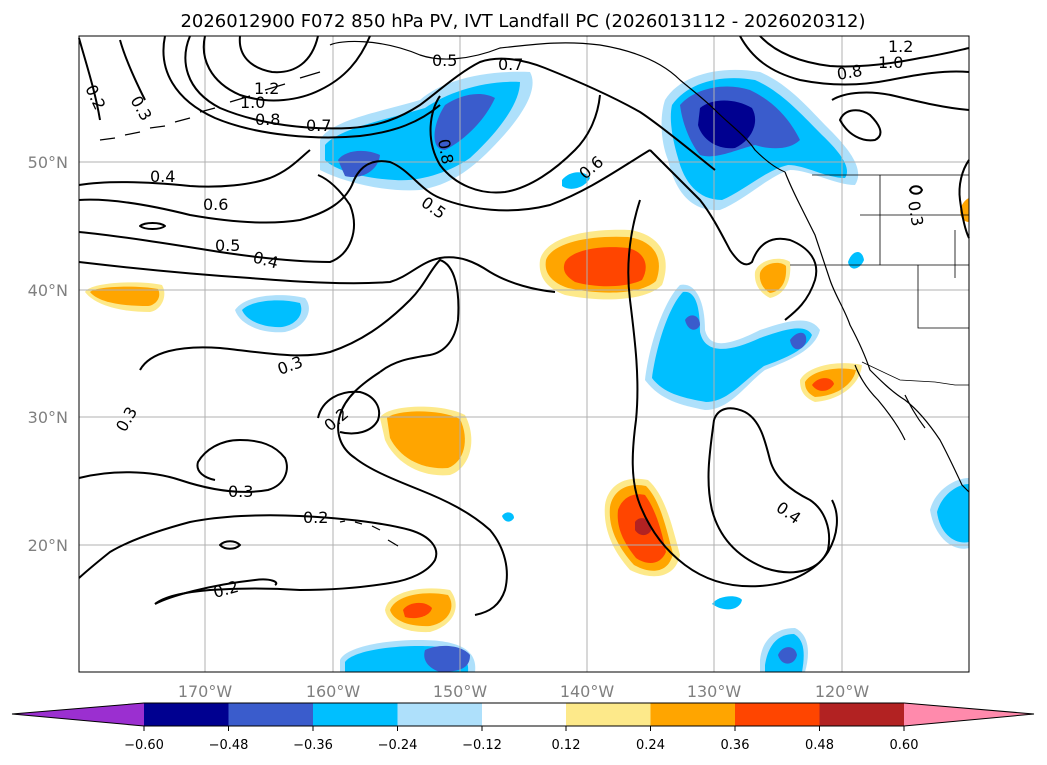 This screenshot has width=1047, height=765. Describe the element at coordinates (205, 691) in the screenshot. I see `lon-label: 170°W` at that location.